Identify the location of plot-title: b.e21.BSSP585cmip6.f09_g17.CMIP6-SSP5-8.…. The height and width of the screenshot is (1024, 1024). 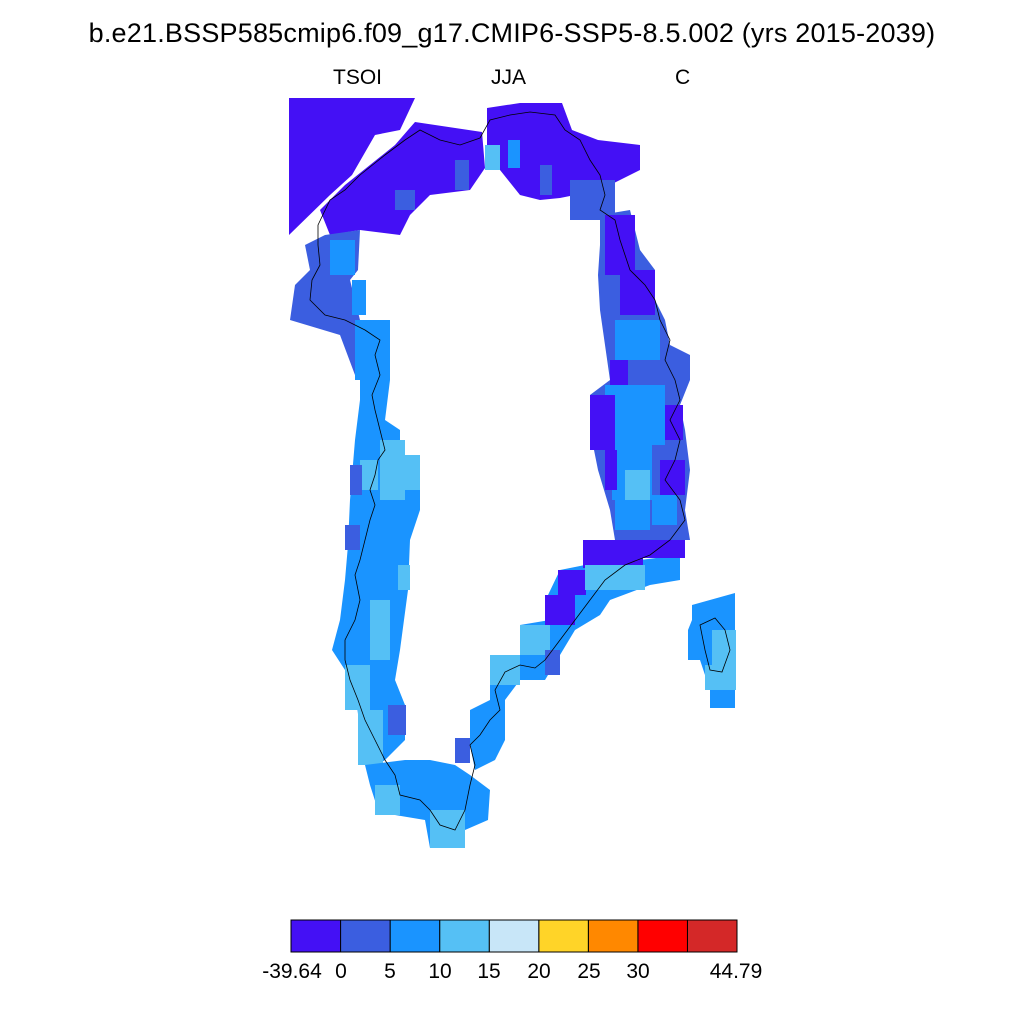
(512, 33).